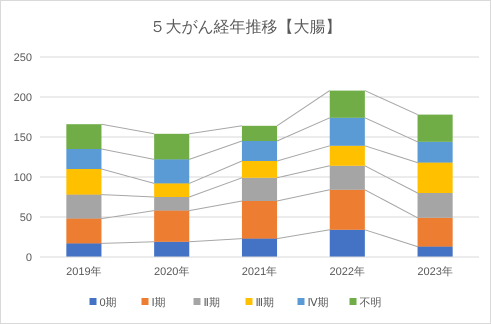 The width and height of the screenshot is (491, 324). Describe the element at coordinates (23, 58) in the screenshot. I see `y-tick-label: 250` at that location.